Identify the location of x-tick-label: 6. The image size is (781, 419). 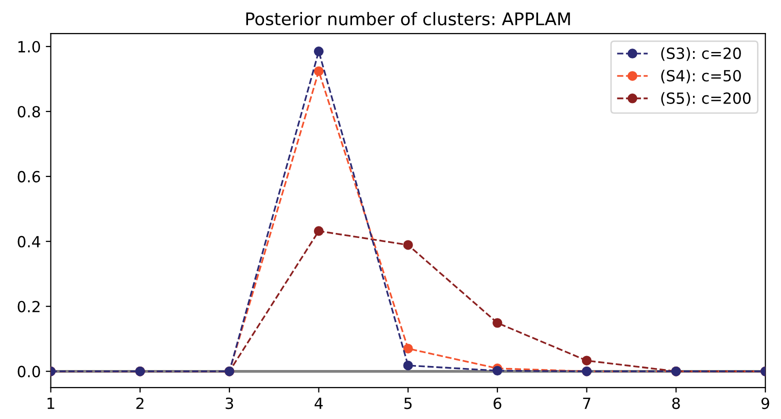
(498, 404).